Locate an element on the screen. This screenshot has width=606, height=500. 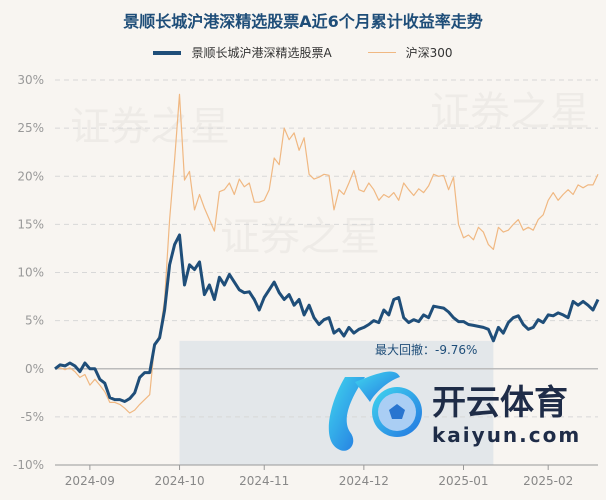
y-tick-label: 10% is located at coordinates (30, 273).